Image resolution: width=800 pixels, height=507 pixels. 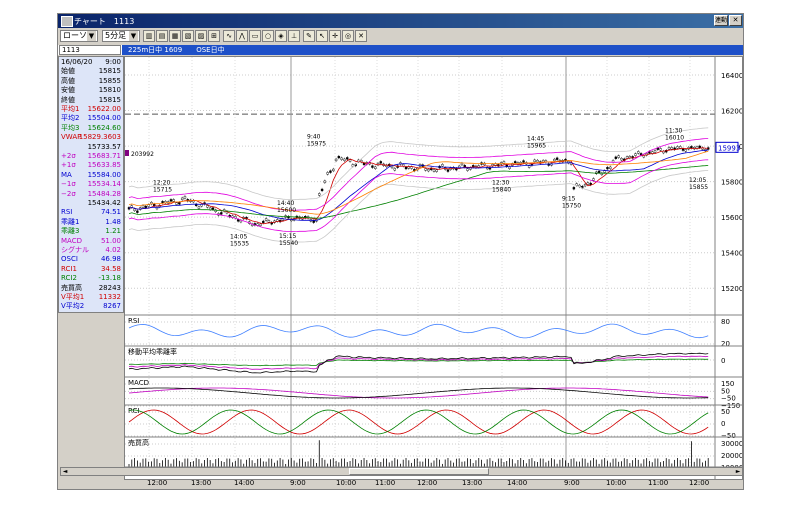 I want to click on pointer-tool-icon: ↖, so click(x=322, y=36).